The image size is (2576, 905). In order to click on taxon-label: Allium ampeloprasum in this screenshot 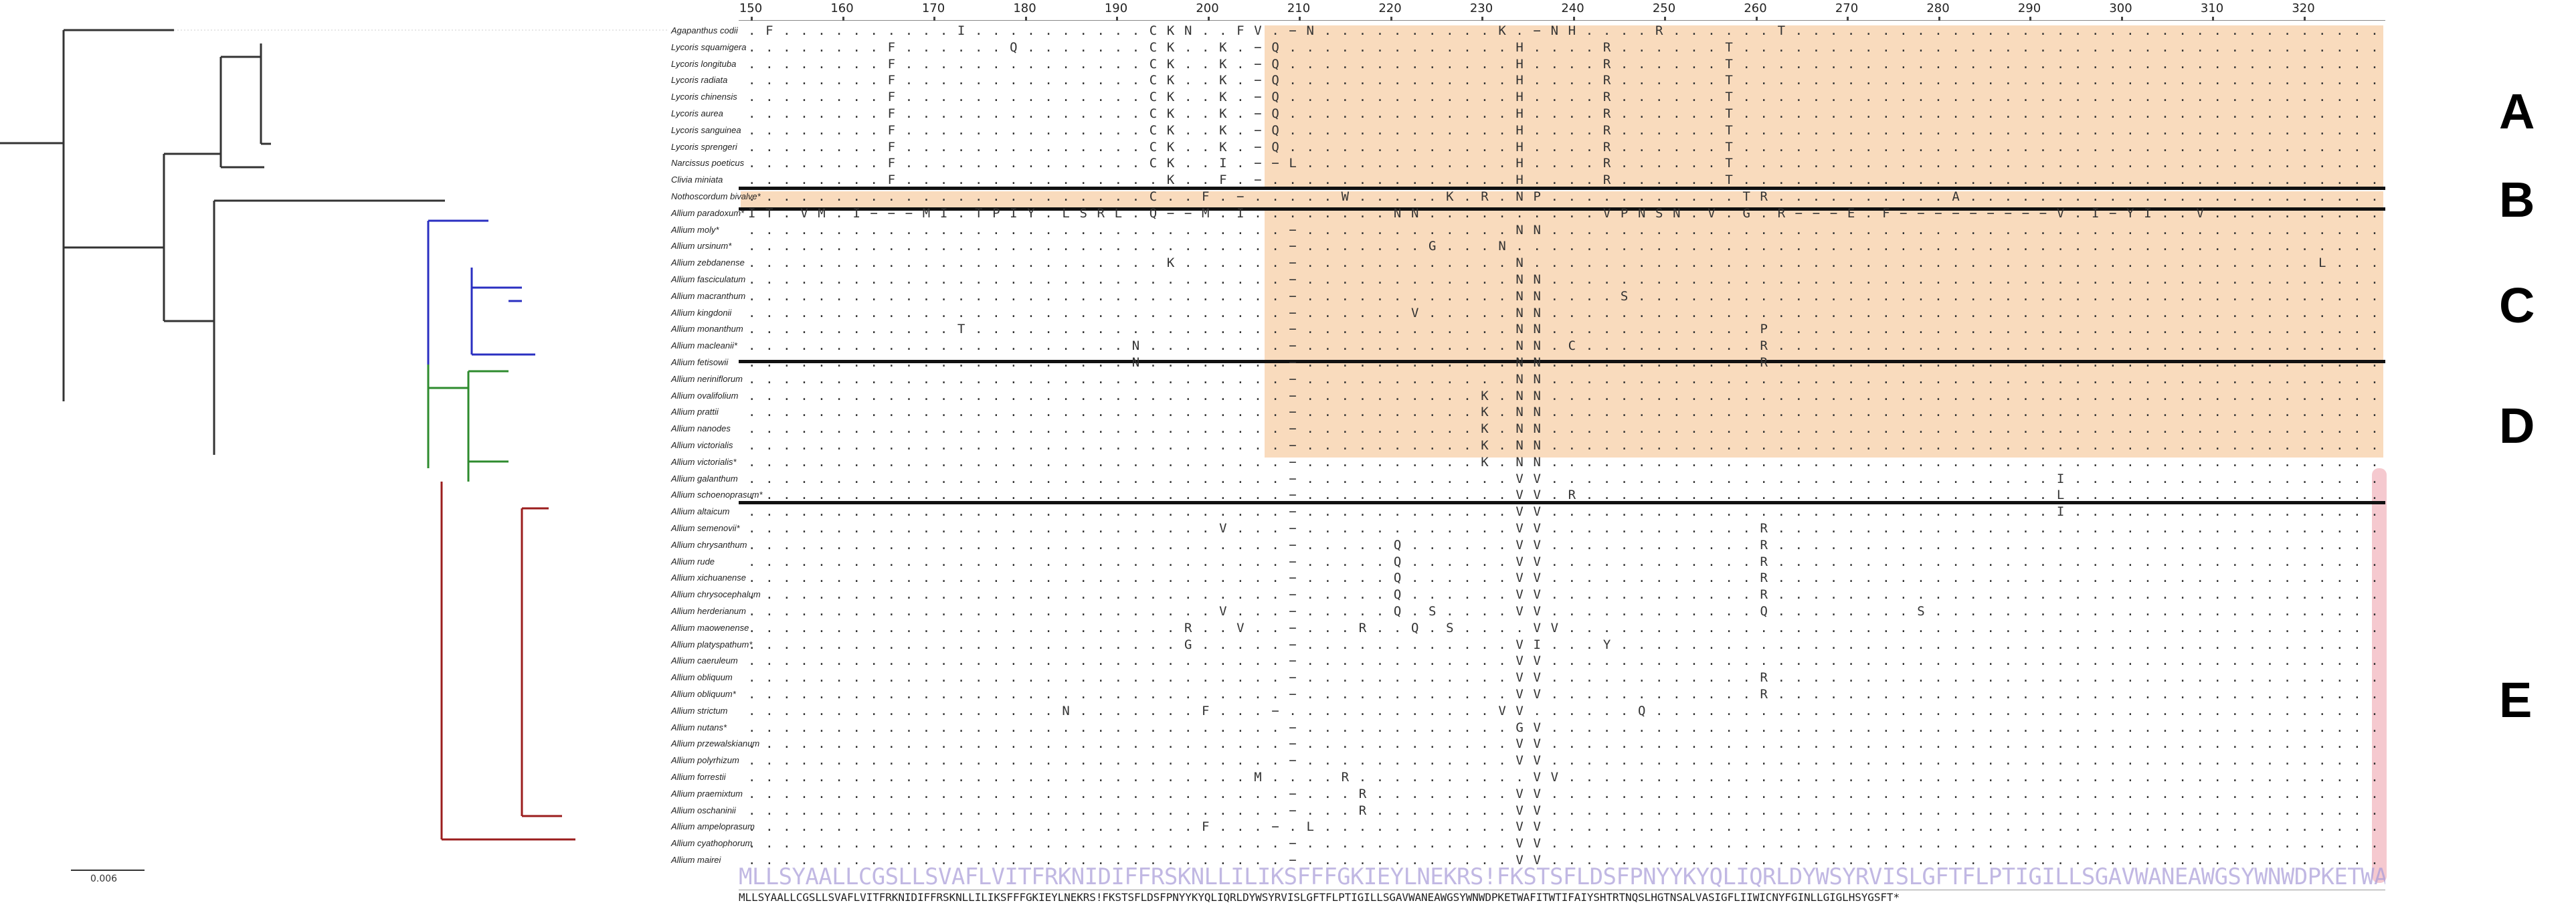, I will do `click(713, 826)`.